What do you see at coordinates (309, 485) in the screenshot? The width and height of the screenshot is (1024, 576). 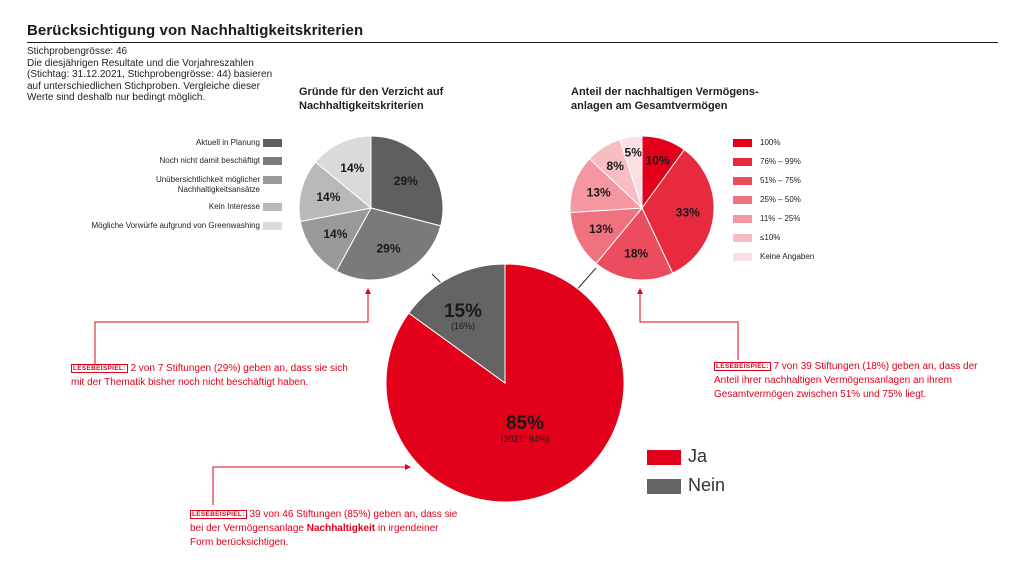 I see `annotation-line-bottom` at bounding box center [309, 485].